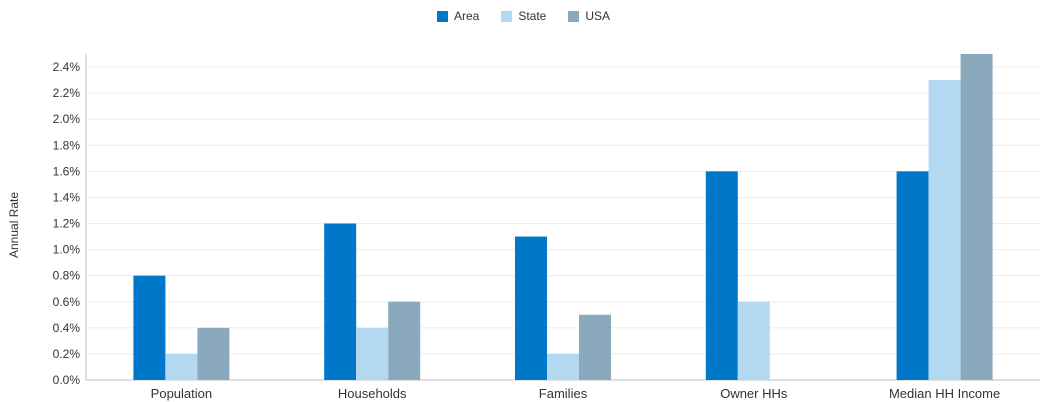 The height and width of the screenshot is (402, 1047). I want to click on y-tick-label: 1.4%, so click(67, 197).